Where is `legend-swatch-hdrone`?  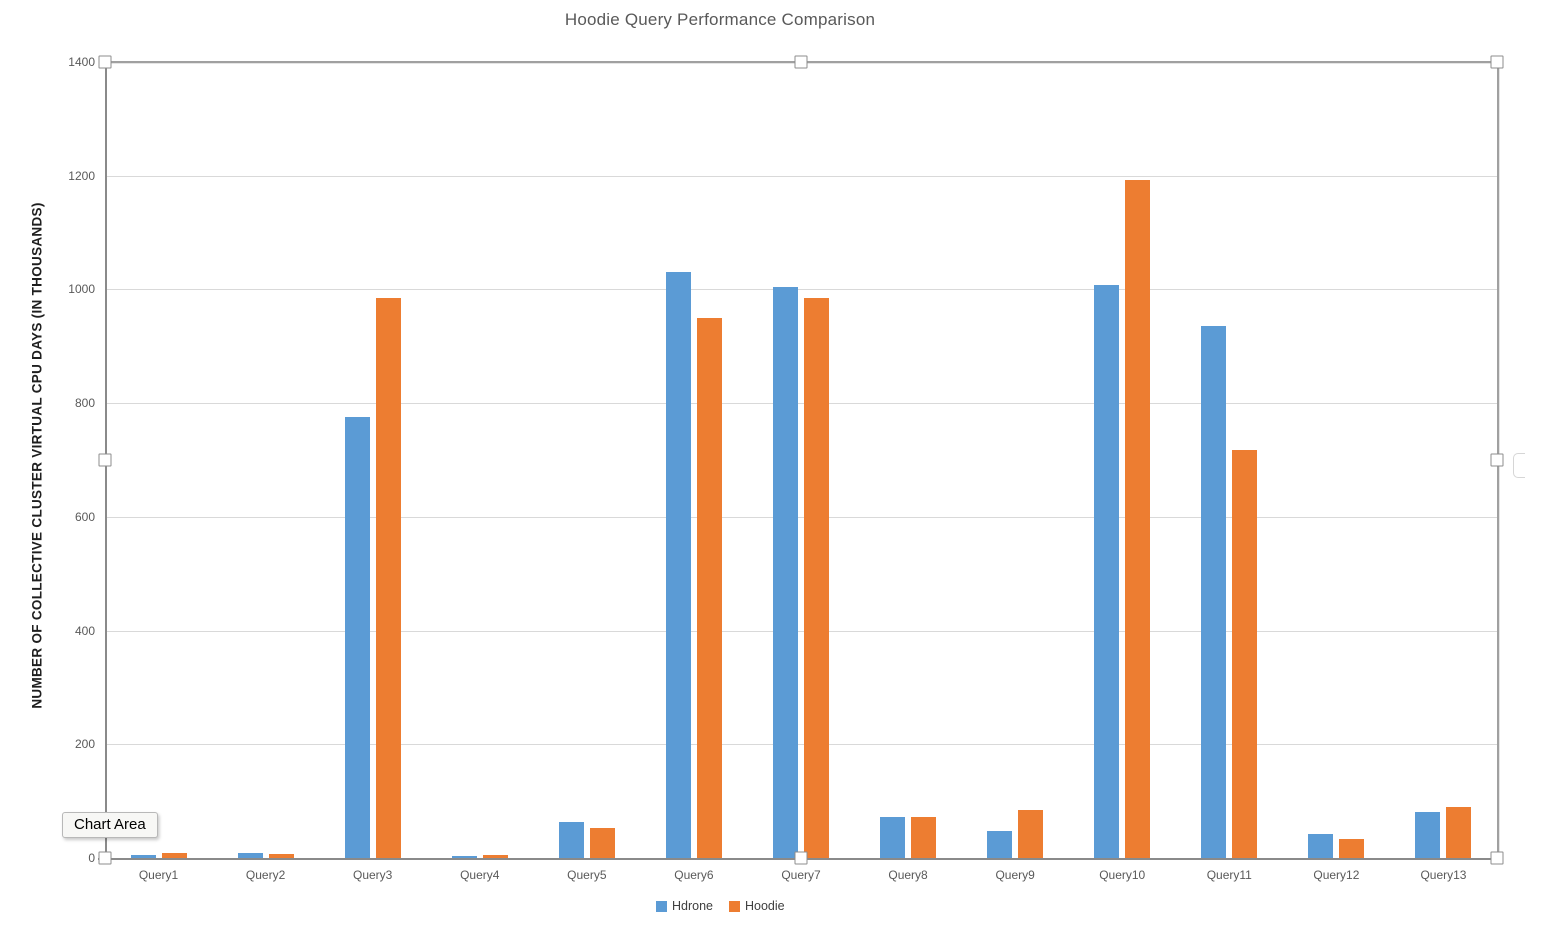
legend-swatch-hdrone is located at coordinates (661, 906).